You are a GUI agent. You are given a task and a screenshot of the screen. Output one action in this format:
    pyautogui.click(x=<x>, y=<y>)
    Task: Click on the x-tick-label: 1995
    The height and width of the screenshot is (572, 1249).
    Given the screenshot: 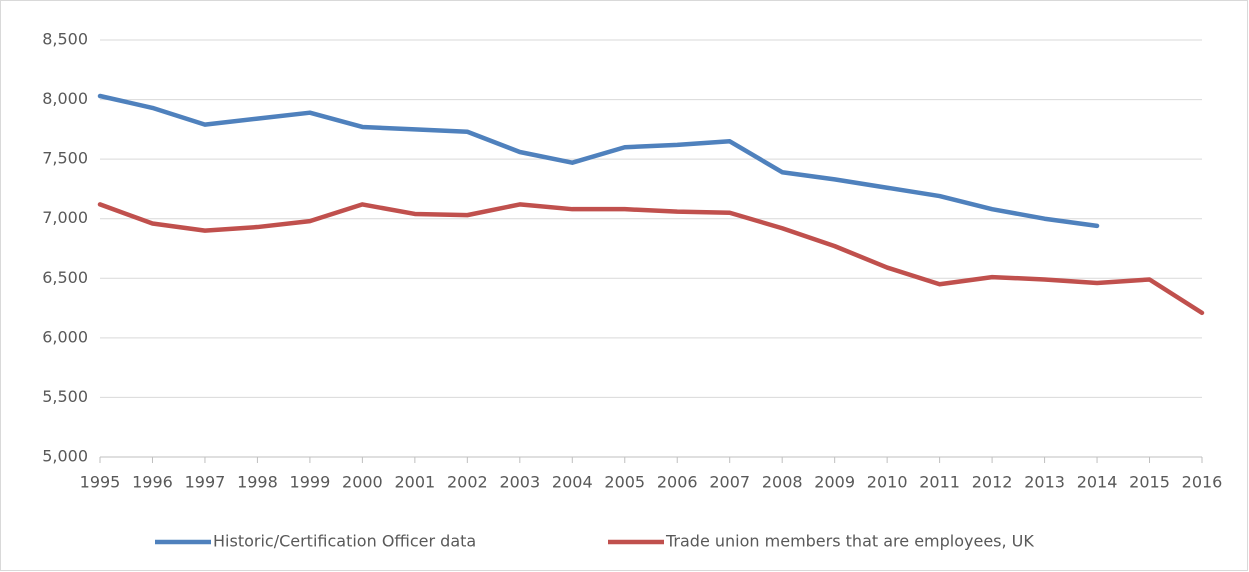 What is the action you would take?
    pyautogui.click(x=100, y=482)
    